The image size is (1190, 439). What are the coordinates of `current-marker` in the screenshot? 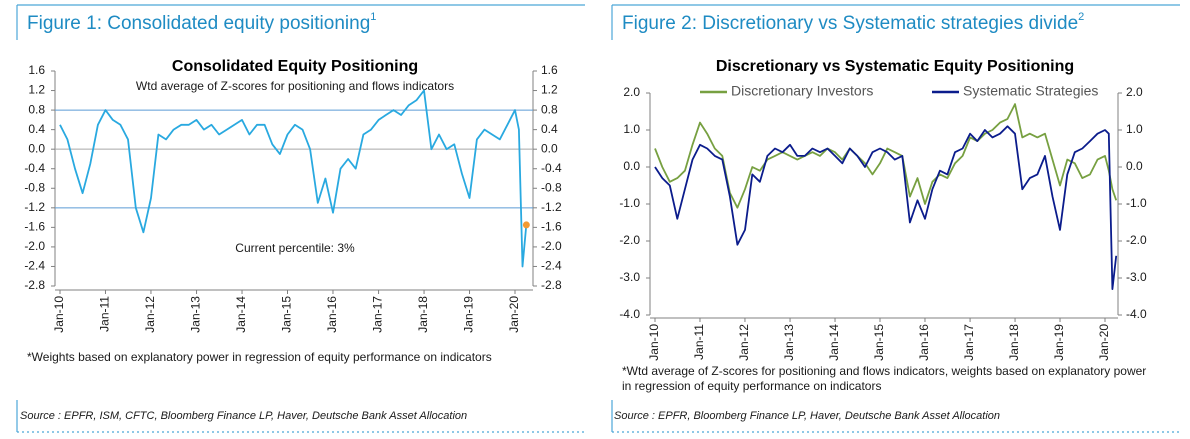 It's located at (526, 225).